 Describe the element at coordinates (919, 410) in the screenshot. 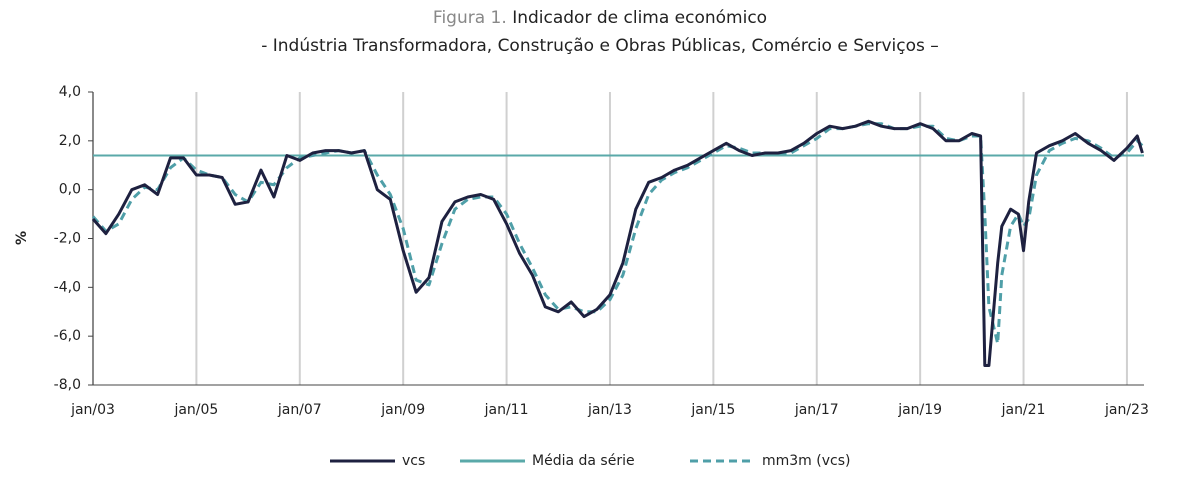

I see `x-tick-label: jan/19` at that location.